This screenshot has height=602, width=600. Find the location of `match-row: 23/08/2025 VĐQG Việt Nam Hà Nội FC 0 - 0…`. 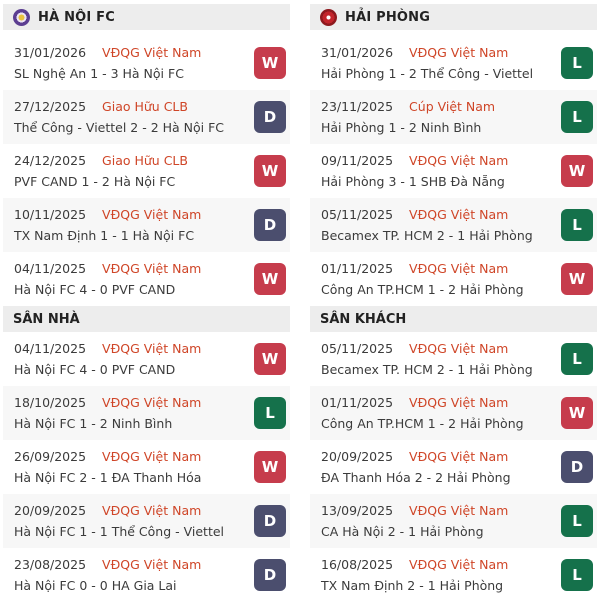

match-row: 23/08/2025 VĐQG Việt Nam Hà Nội FC 0 - 0… is located at coordinates (146, 575).